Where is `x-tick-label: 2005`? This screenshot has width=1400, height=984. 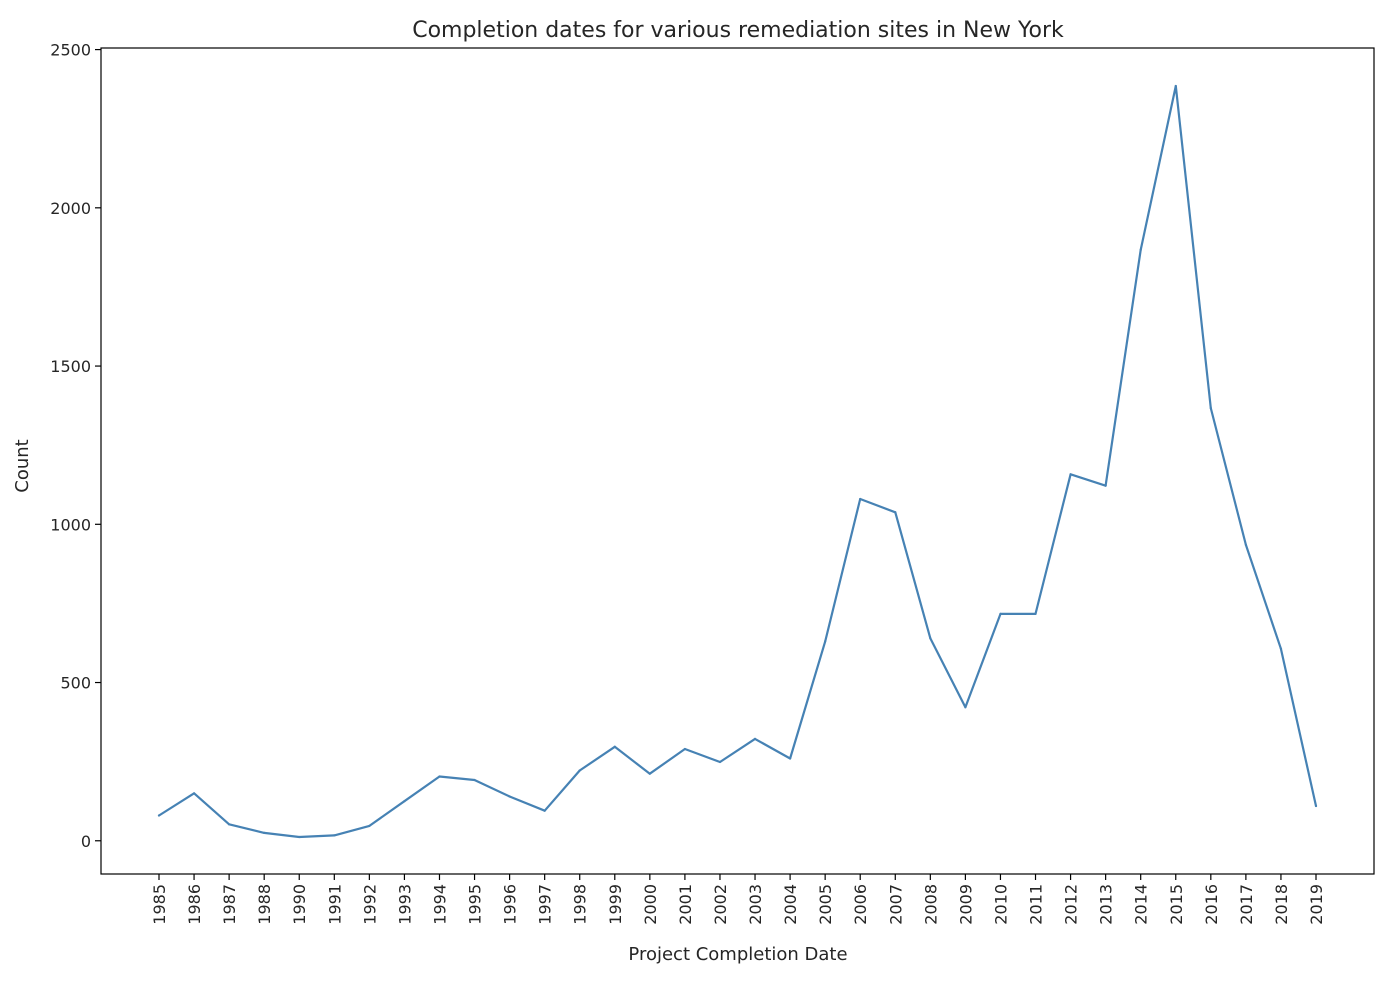
x-tick-label: 2005 is located at coordinates (825, 904).